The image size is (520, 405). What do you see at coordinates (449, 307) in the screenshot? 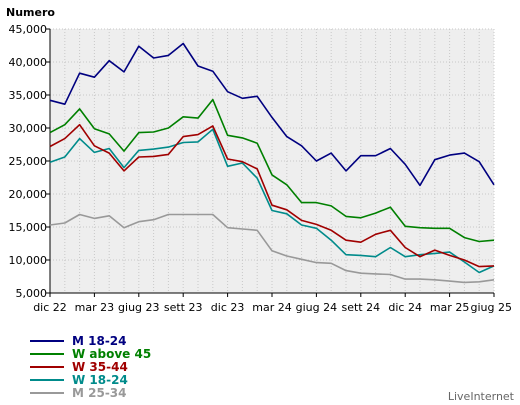
I see `x-tick-label: mar 25` at bounding box center [449, 307].